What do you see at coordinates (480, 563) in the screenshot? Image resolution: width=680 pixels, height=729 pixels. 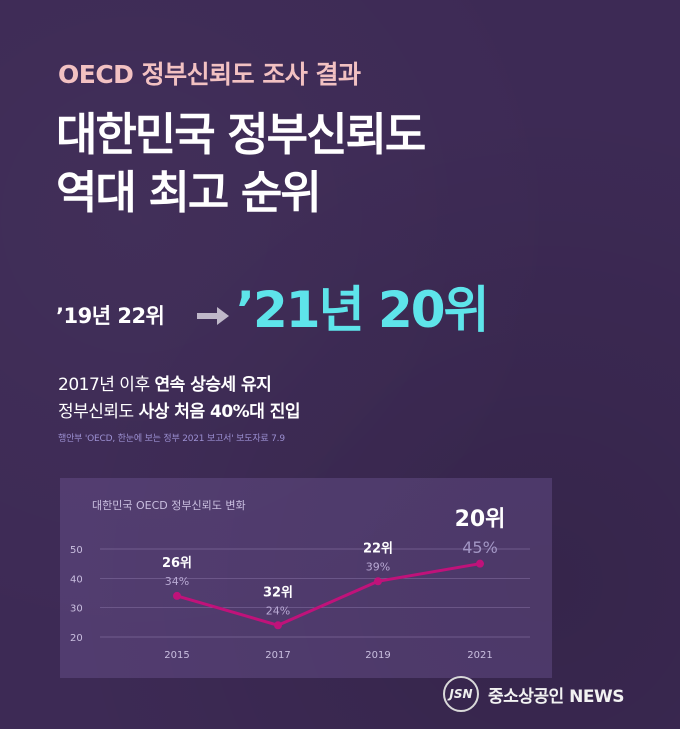 I see `data-point-2021` at bounding box center [480, 563].